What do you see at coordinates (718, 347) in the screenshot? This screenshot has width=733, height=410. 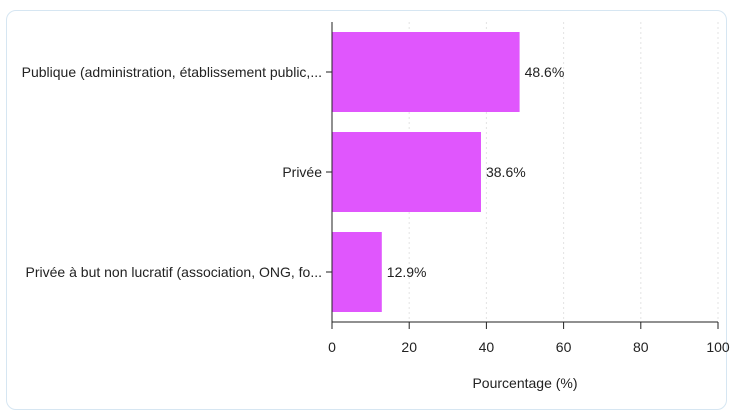 I see `x-tick-label: 100` at bounding box center [718, 347].